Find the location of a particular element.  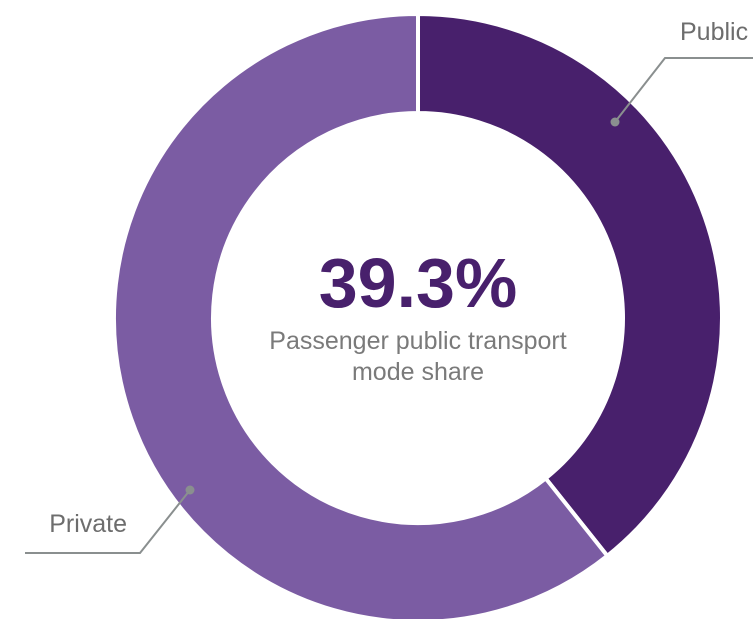

center-value: 39.3% is located at coordinates (418, 283).